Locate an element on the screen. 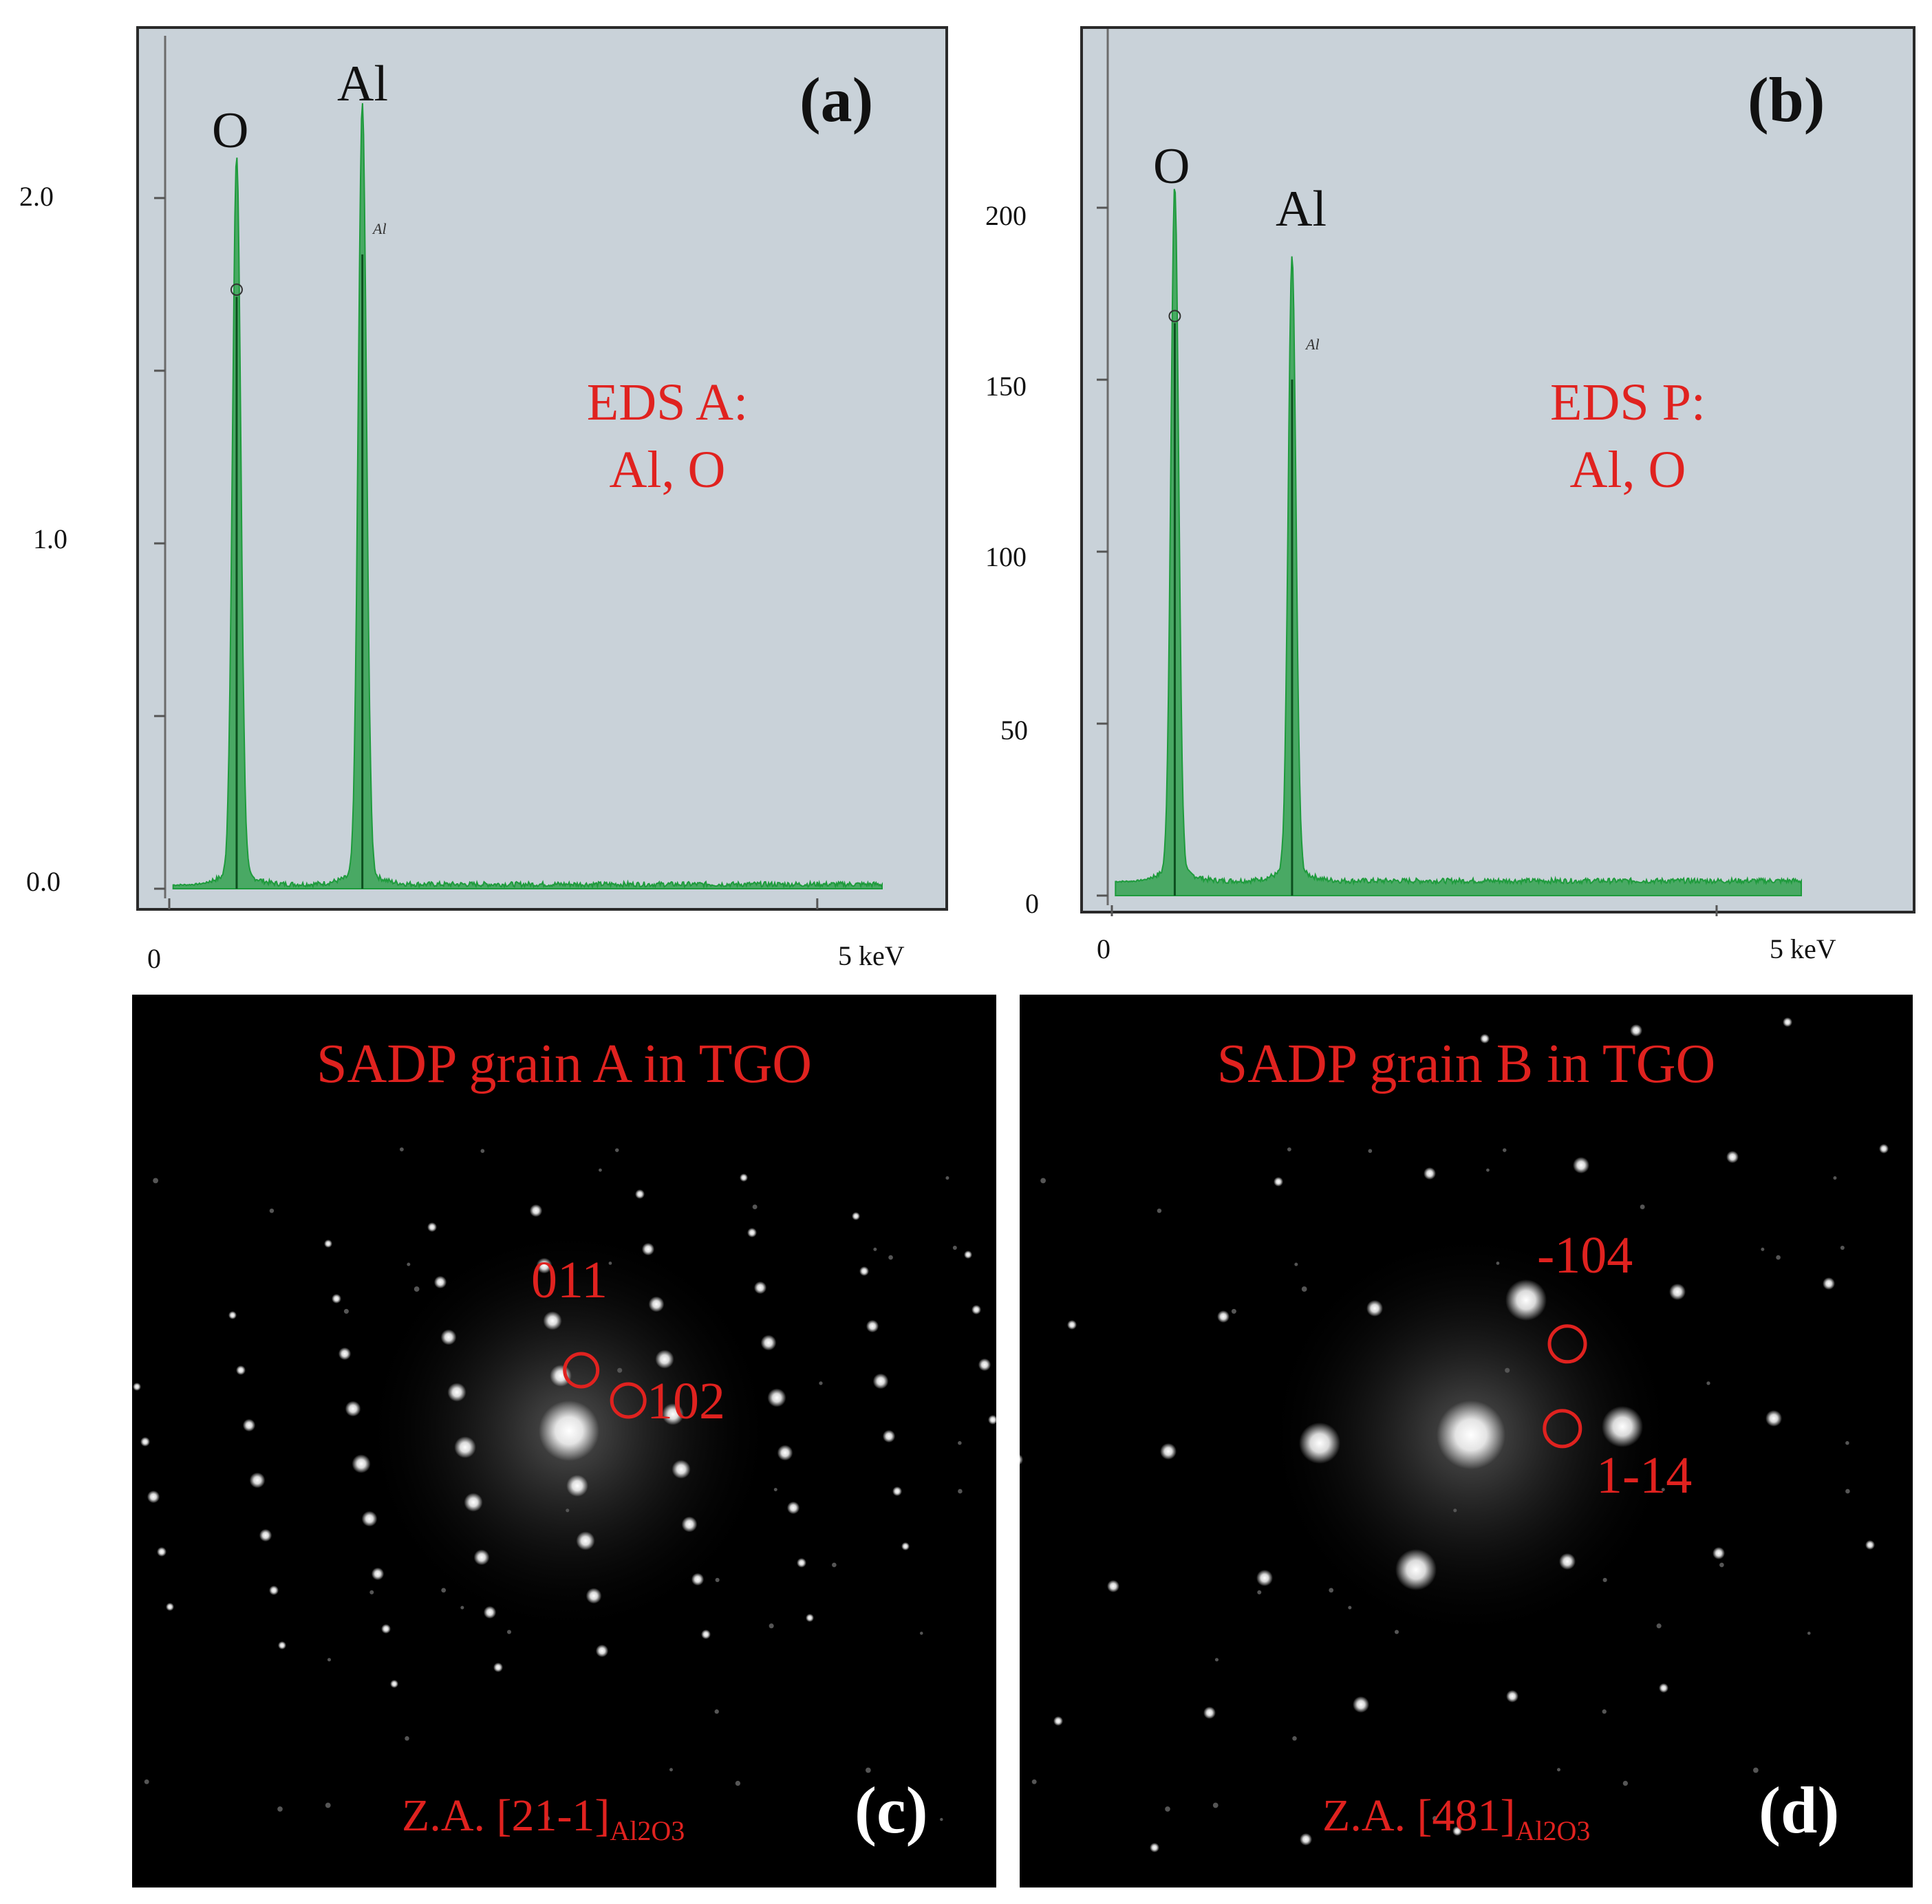  panel-label-d: (d) is located at coordinates (1799, 1810).